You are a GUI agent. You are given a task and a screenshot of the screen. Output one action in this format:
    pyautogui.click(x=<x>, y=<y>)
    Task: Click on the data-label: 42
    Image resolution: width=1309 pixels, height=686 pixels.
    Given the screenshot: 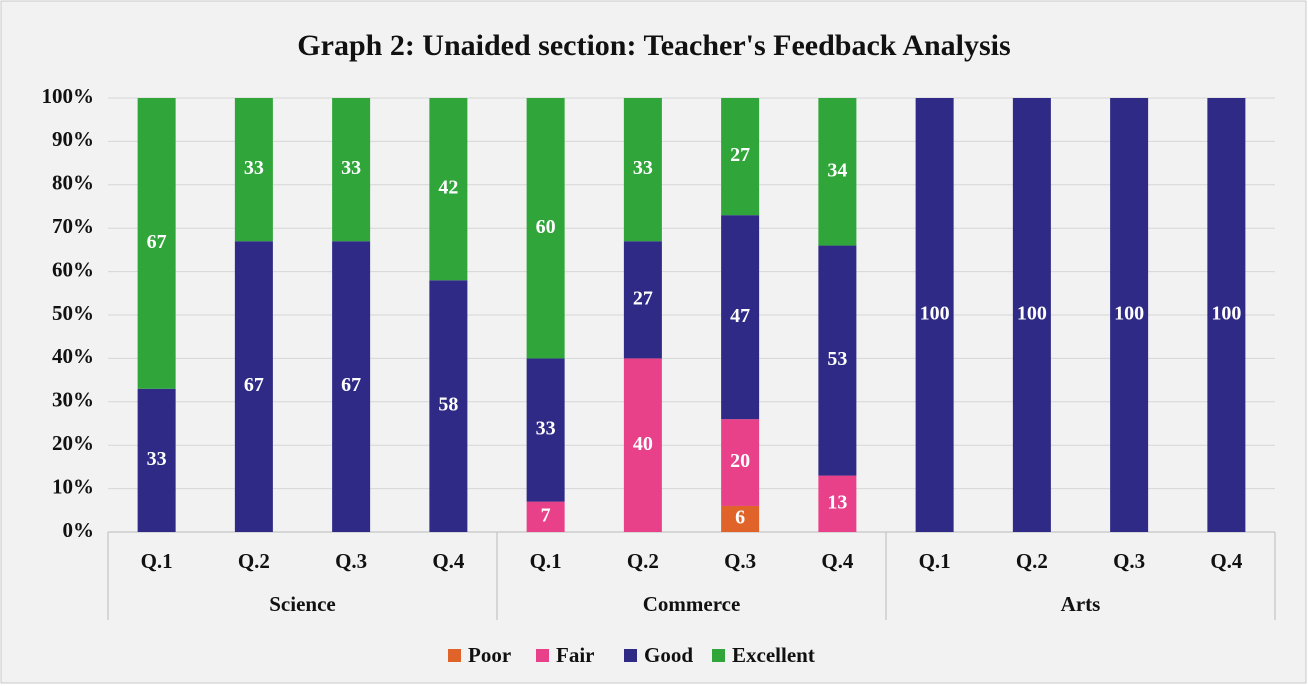 What is the action you would take?
    pyautogui.click(x=448, y=188)
    